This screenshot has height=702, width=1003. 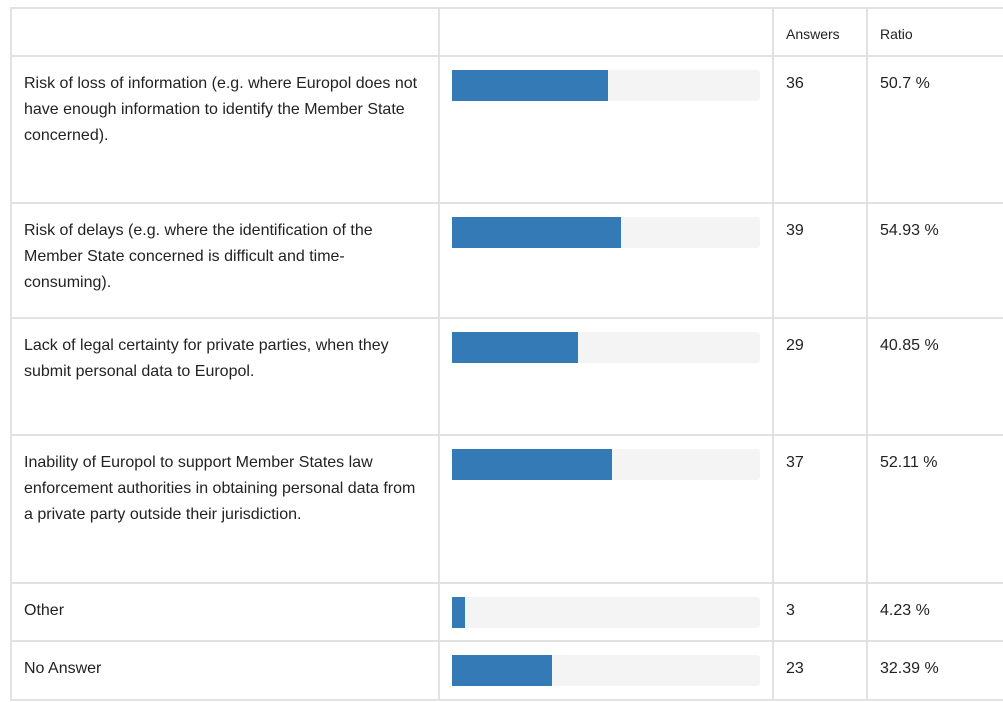 What do you see at coordinates (225, 670) in the screenshot?
I see `option-label: No Answer` at bounding box center [225, 670].